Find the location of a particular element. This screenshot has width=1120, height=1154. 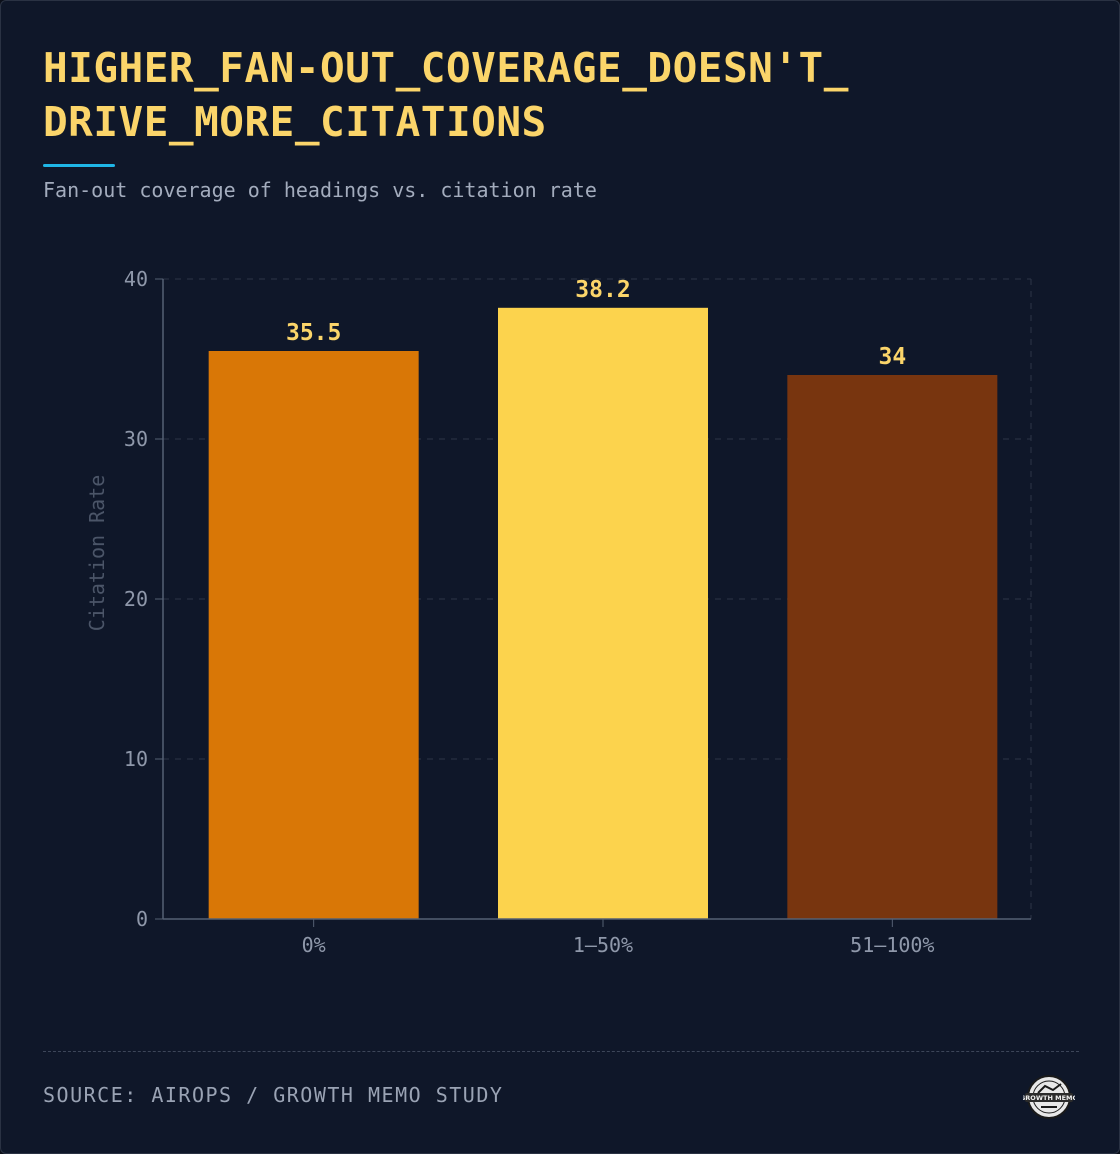

bar-value-label: 34 is located at coordinates (892, 357).